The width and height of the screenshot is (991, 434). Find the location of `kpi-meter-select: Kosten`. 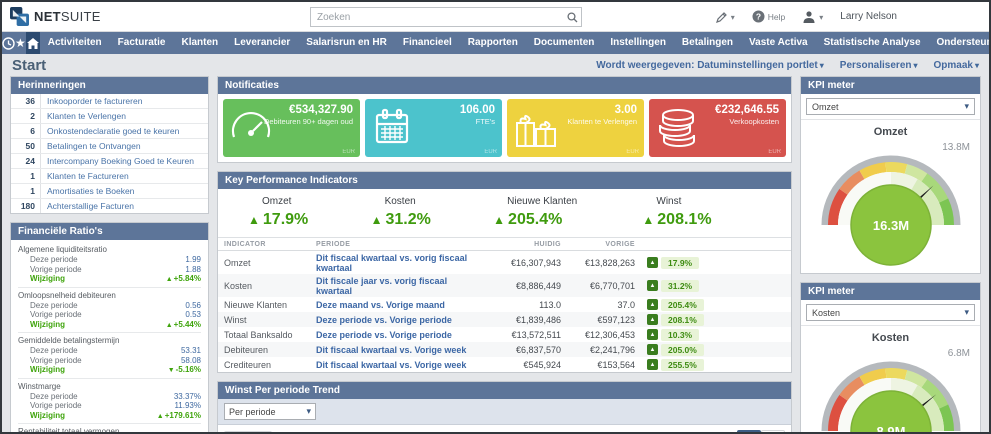

kpi-meter-select: Kosten is located at coordinates (890, 312).